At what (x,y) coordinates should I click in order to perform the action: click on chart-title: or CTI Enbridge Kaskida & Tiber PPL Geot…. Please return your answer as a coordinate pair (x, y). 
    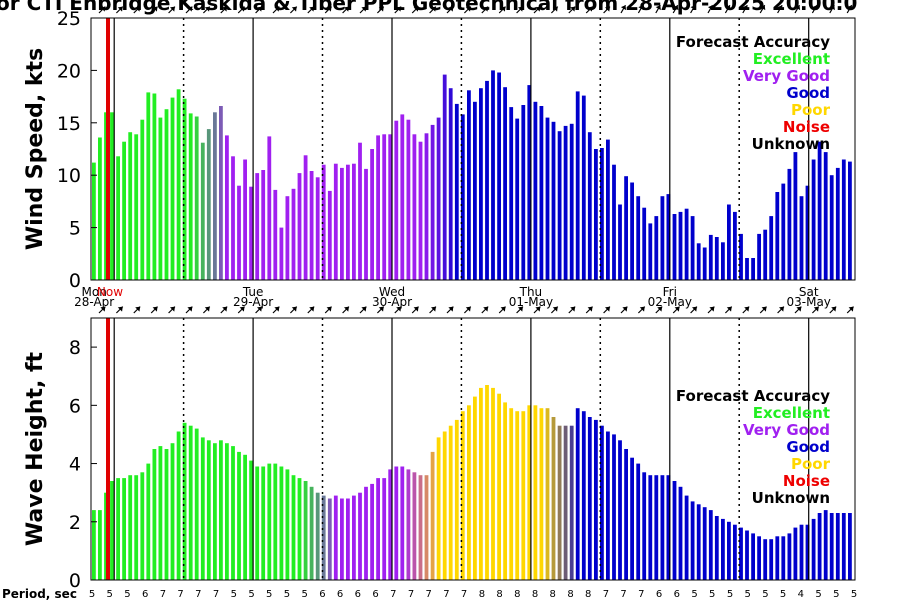
    Looking at the image, I should click on (428, 7).